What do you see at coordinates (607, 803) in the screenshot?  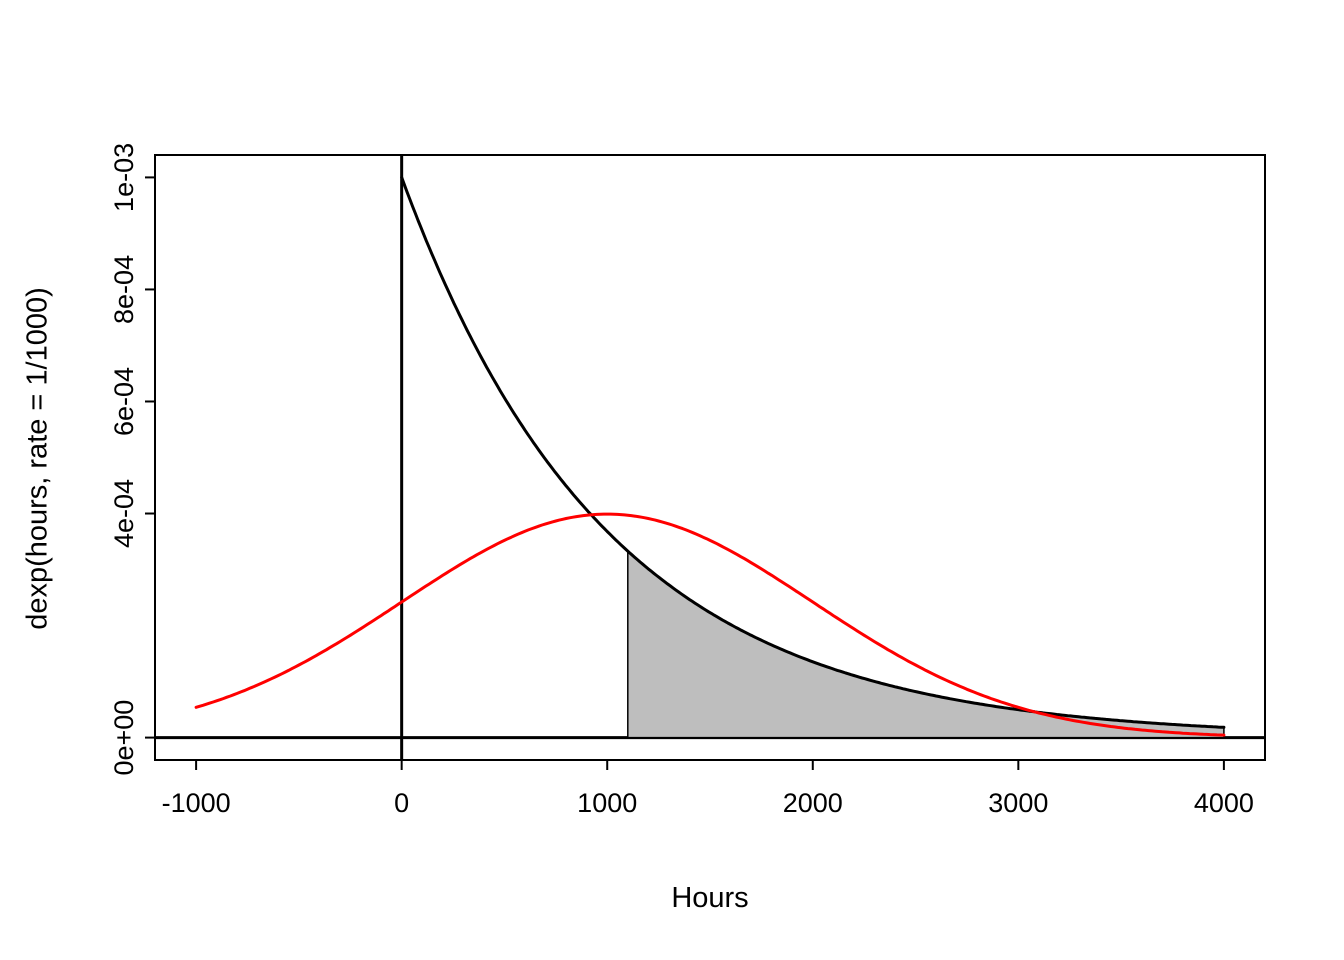 I see `x-tick-label: 1000` at bounding box center [607, 803].